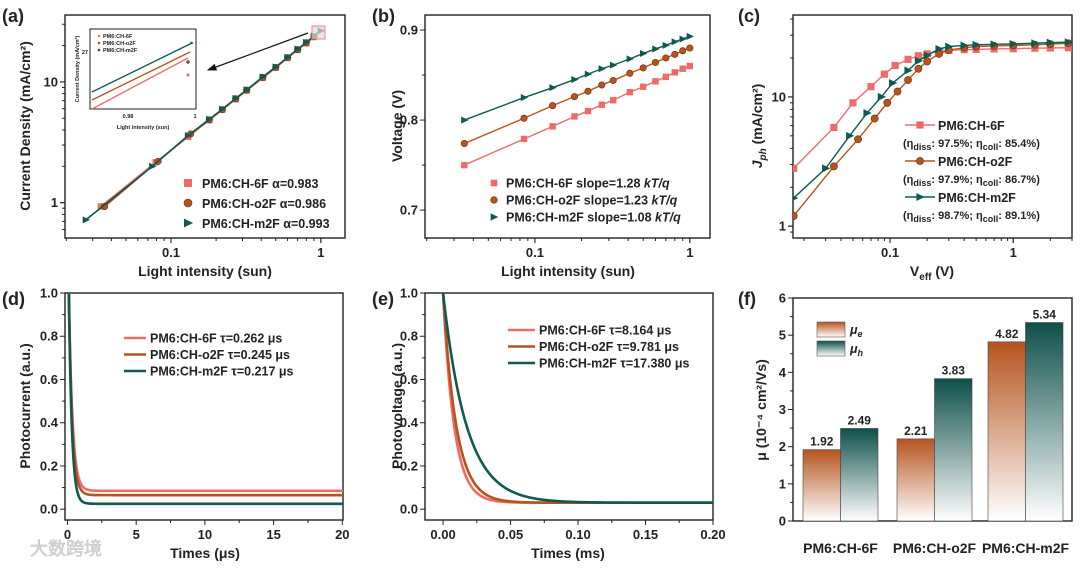 This screenshot has height=572, width=1080. What do you see at coordinates (831, 329) in the screenshot?
I see `legend-swatch` at bounding box center [831, 329].